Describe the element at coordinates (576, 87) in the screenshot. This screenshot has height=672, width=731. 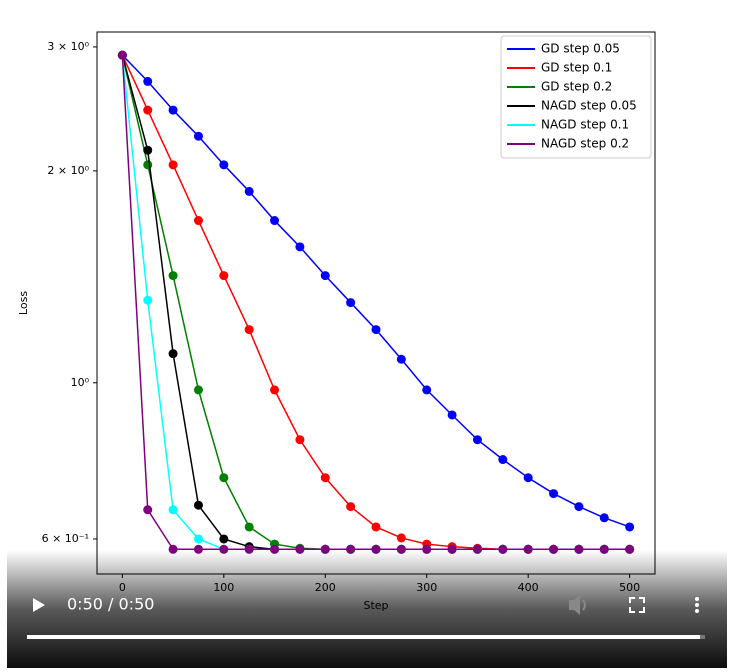
I see `legend-label: GD step 0.2` at that location.